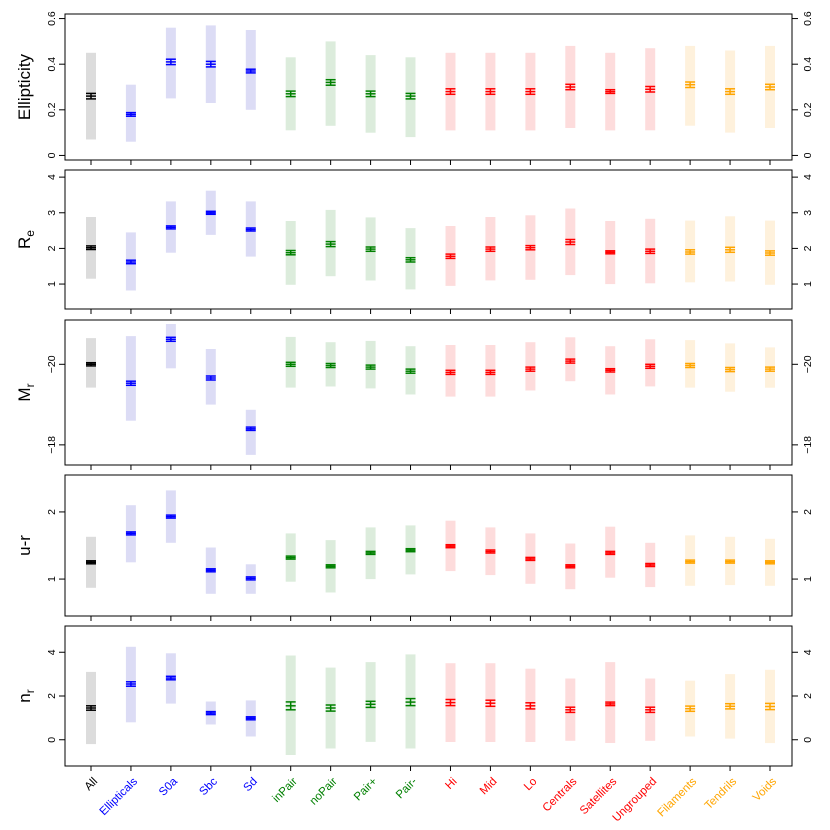  Describe the element at coordinates (52, 18) in the screenshot. I see `ytick-label-left-0-3: 0.6` at that location.